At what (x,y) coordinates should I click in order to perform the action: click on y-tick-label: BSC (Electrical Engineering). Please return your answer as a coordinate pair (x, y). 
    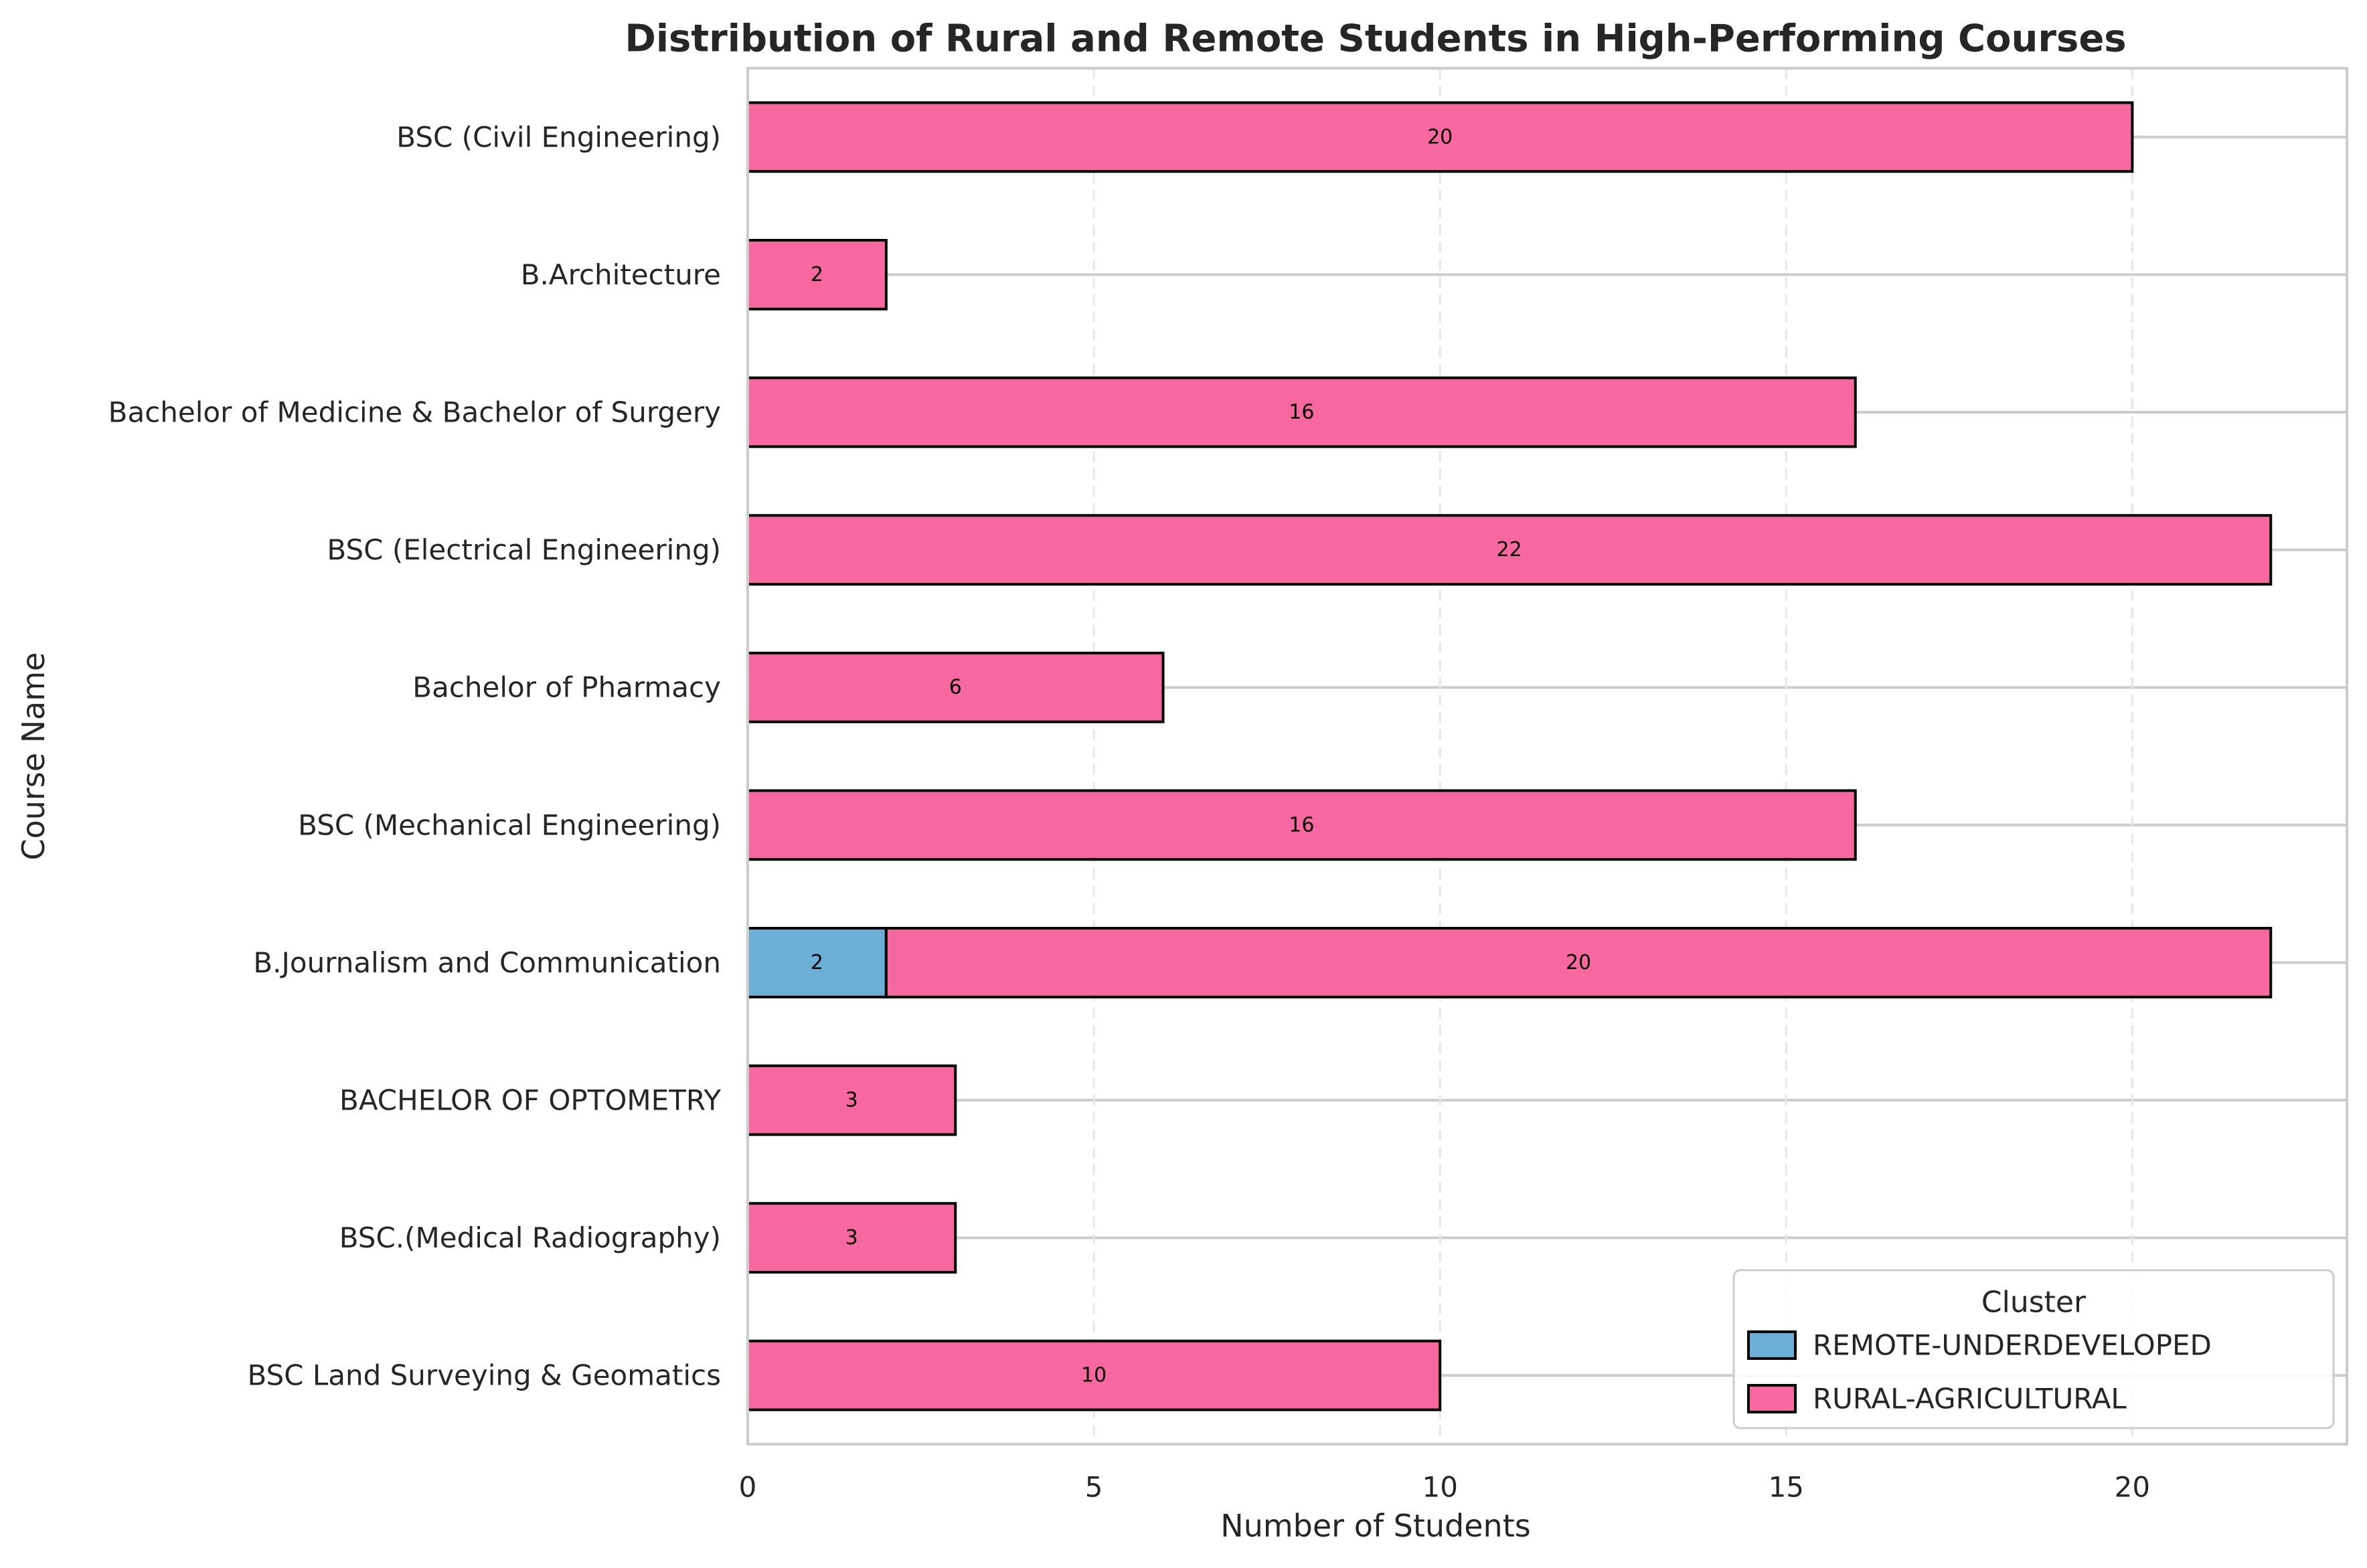
    Looking at the image, I should click on (524, 549).